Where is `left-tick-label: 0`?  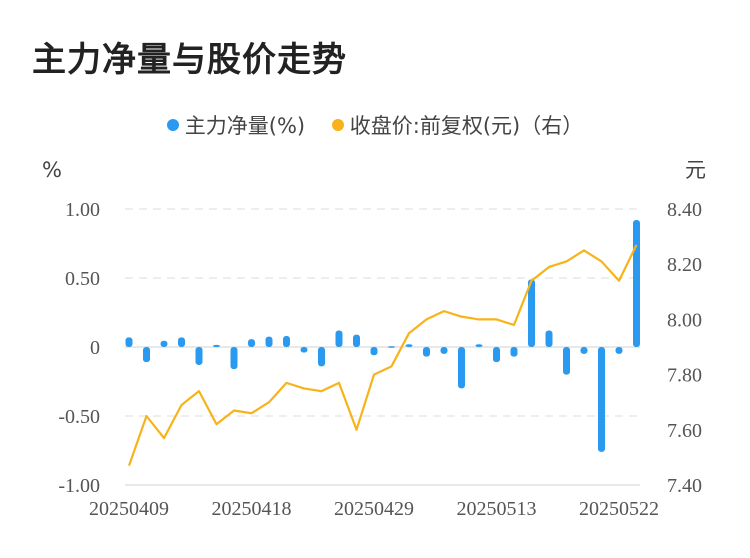 left-tick-label: 0 is located at coordinates (95, 348).